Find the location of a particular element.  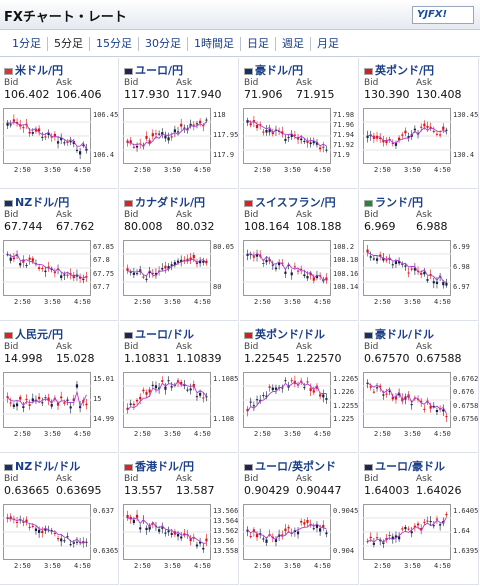

pair-name-link: 人民元/円 is located at coordinates (33, 334).